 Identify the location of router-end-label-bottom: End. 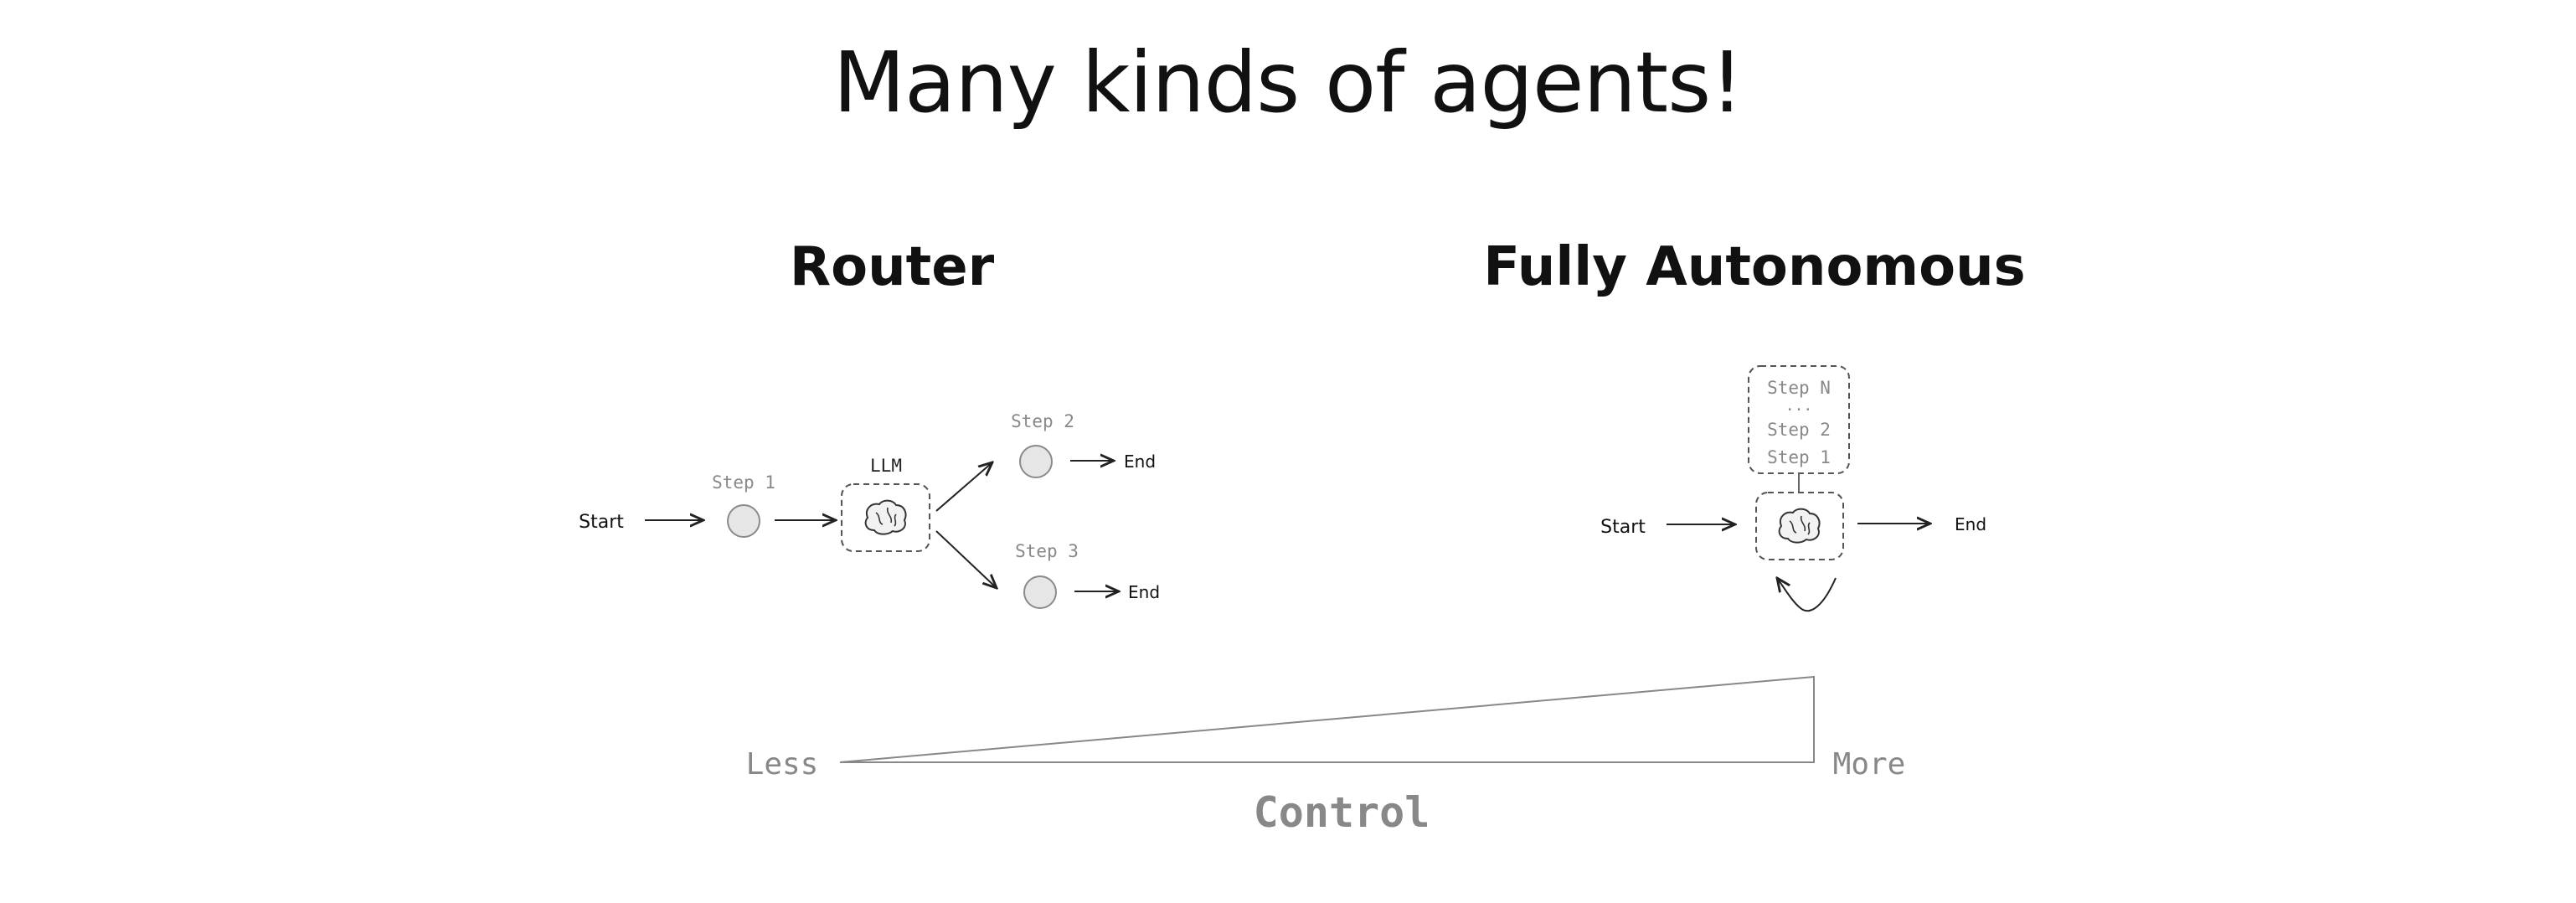
(1144, 592).